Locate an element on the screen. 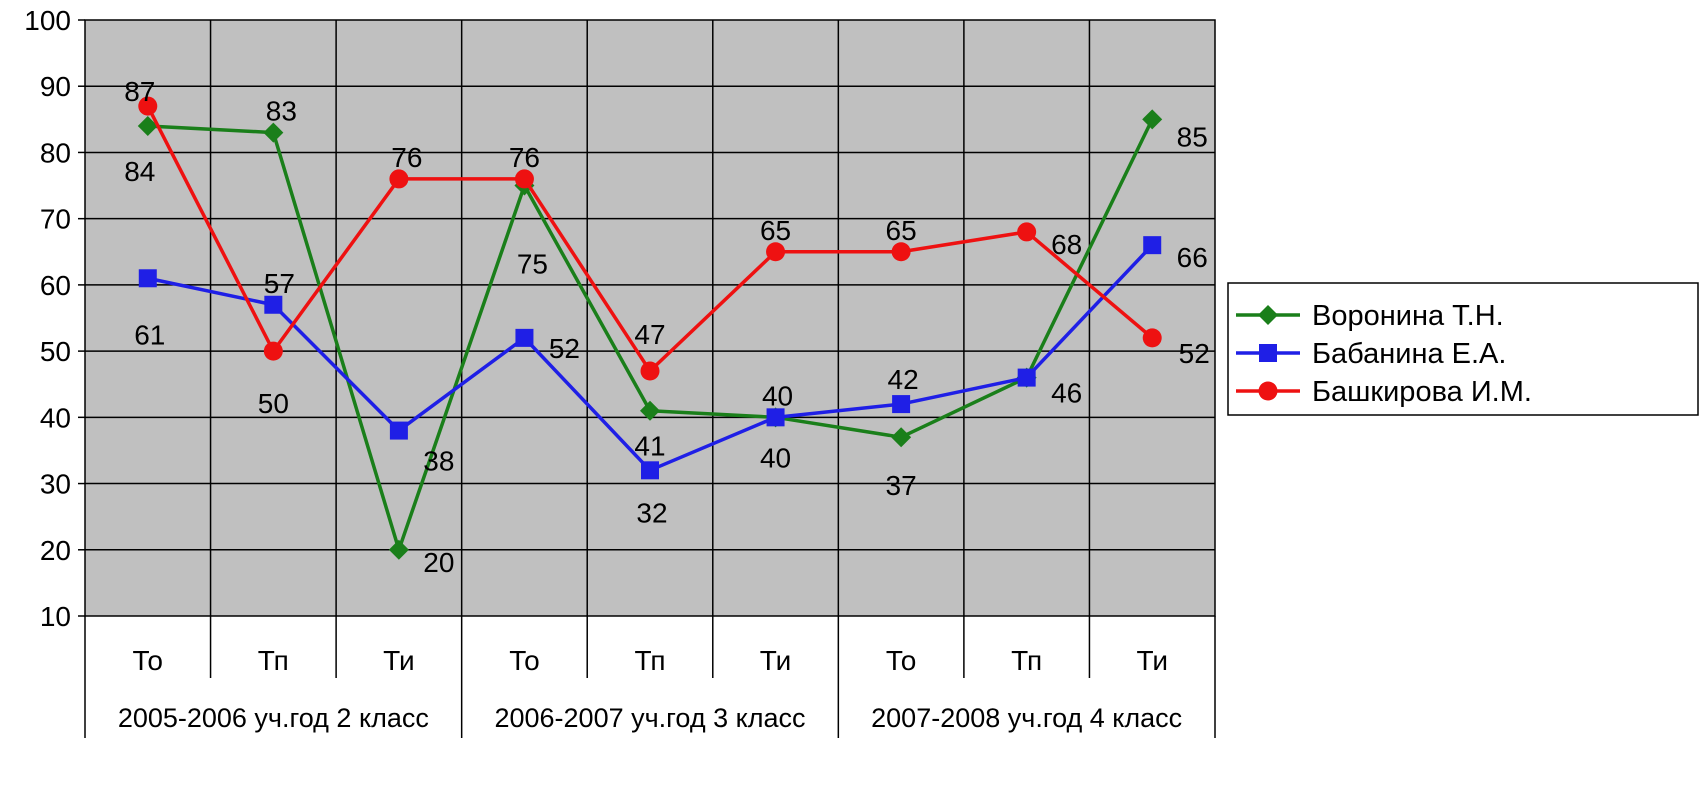 The image size is (1706, 795). data-label: 66 is located at coordinates (1192, 257).